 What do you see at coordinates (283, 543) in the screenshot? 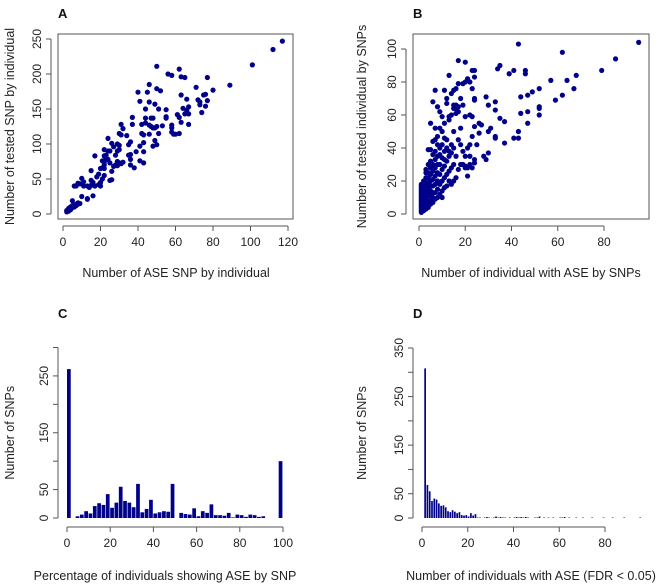
I see `x-tick-label: 100` at bounding box center [283, 543].